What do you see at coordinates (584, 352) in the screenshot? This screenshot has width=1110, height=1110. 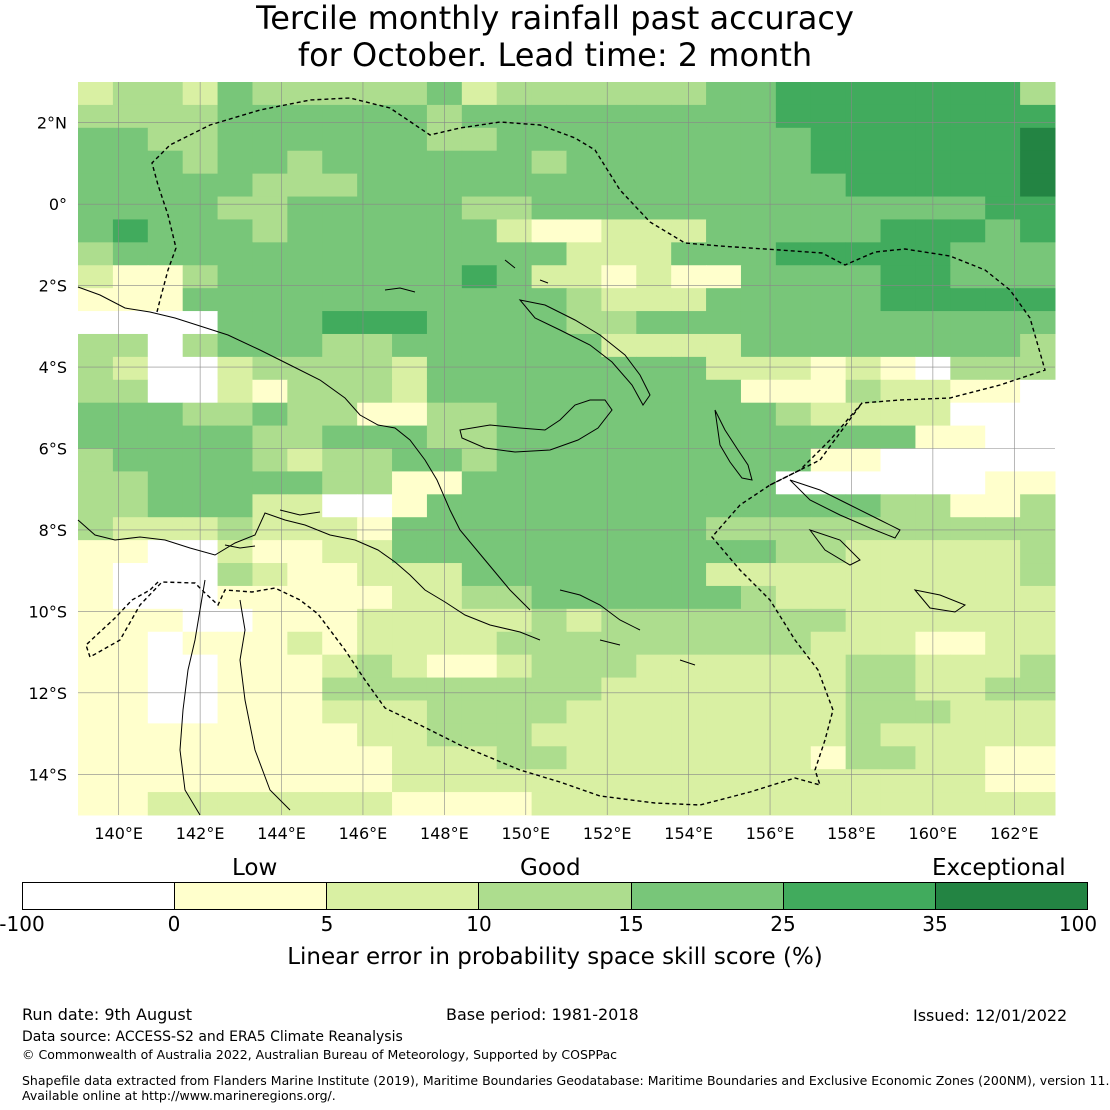 I see `new-ireland-coast` at bounding box center [584, 352].